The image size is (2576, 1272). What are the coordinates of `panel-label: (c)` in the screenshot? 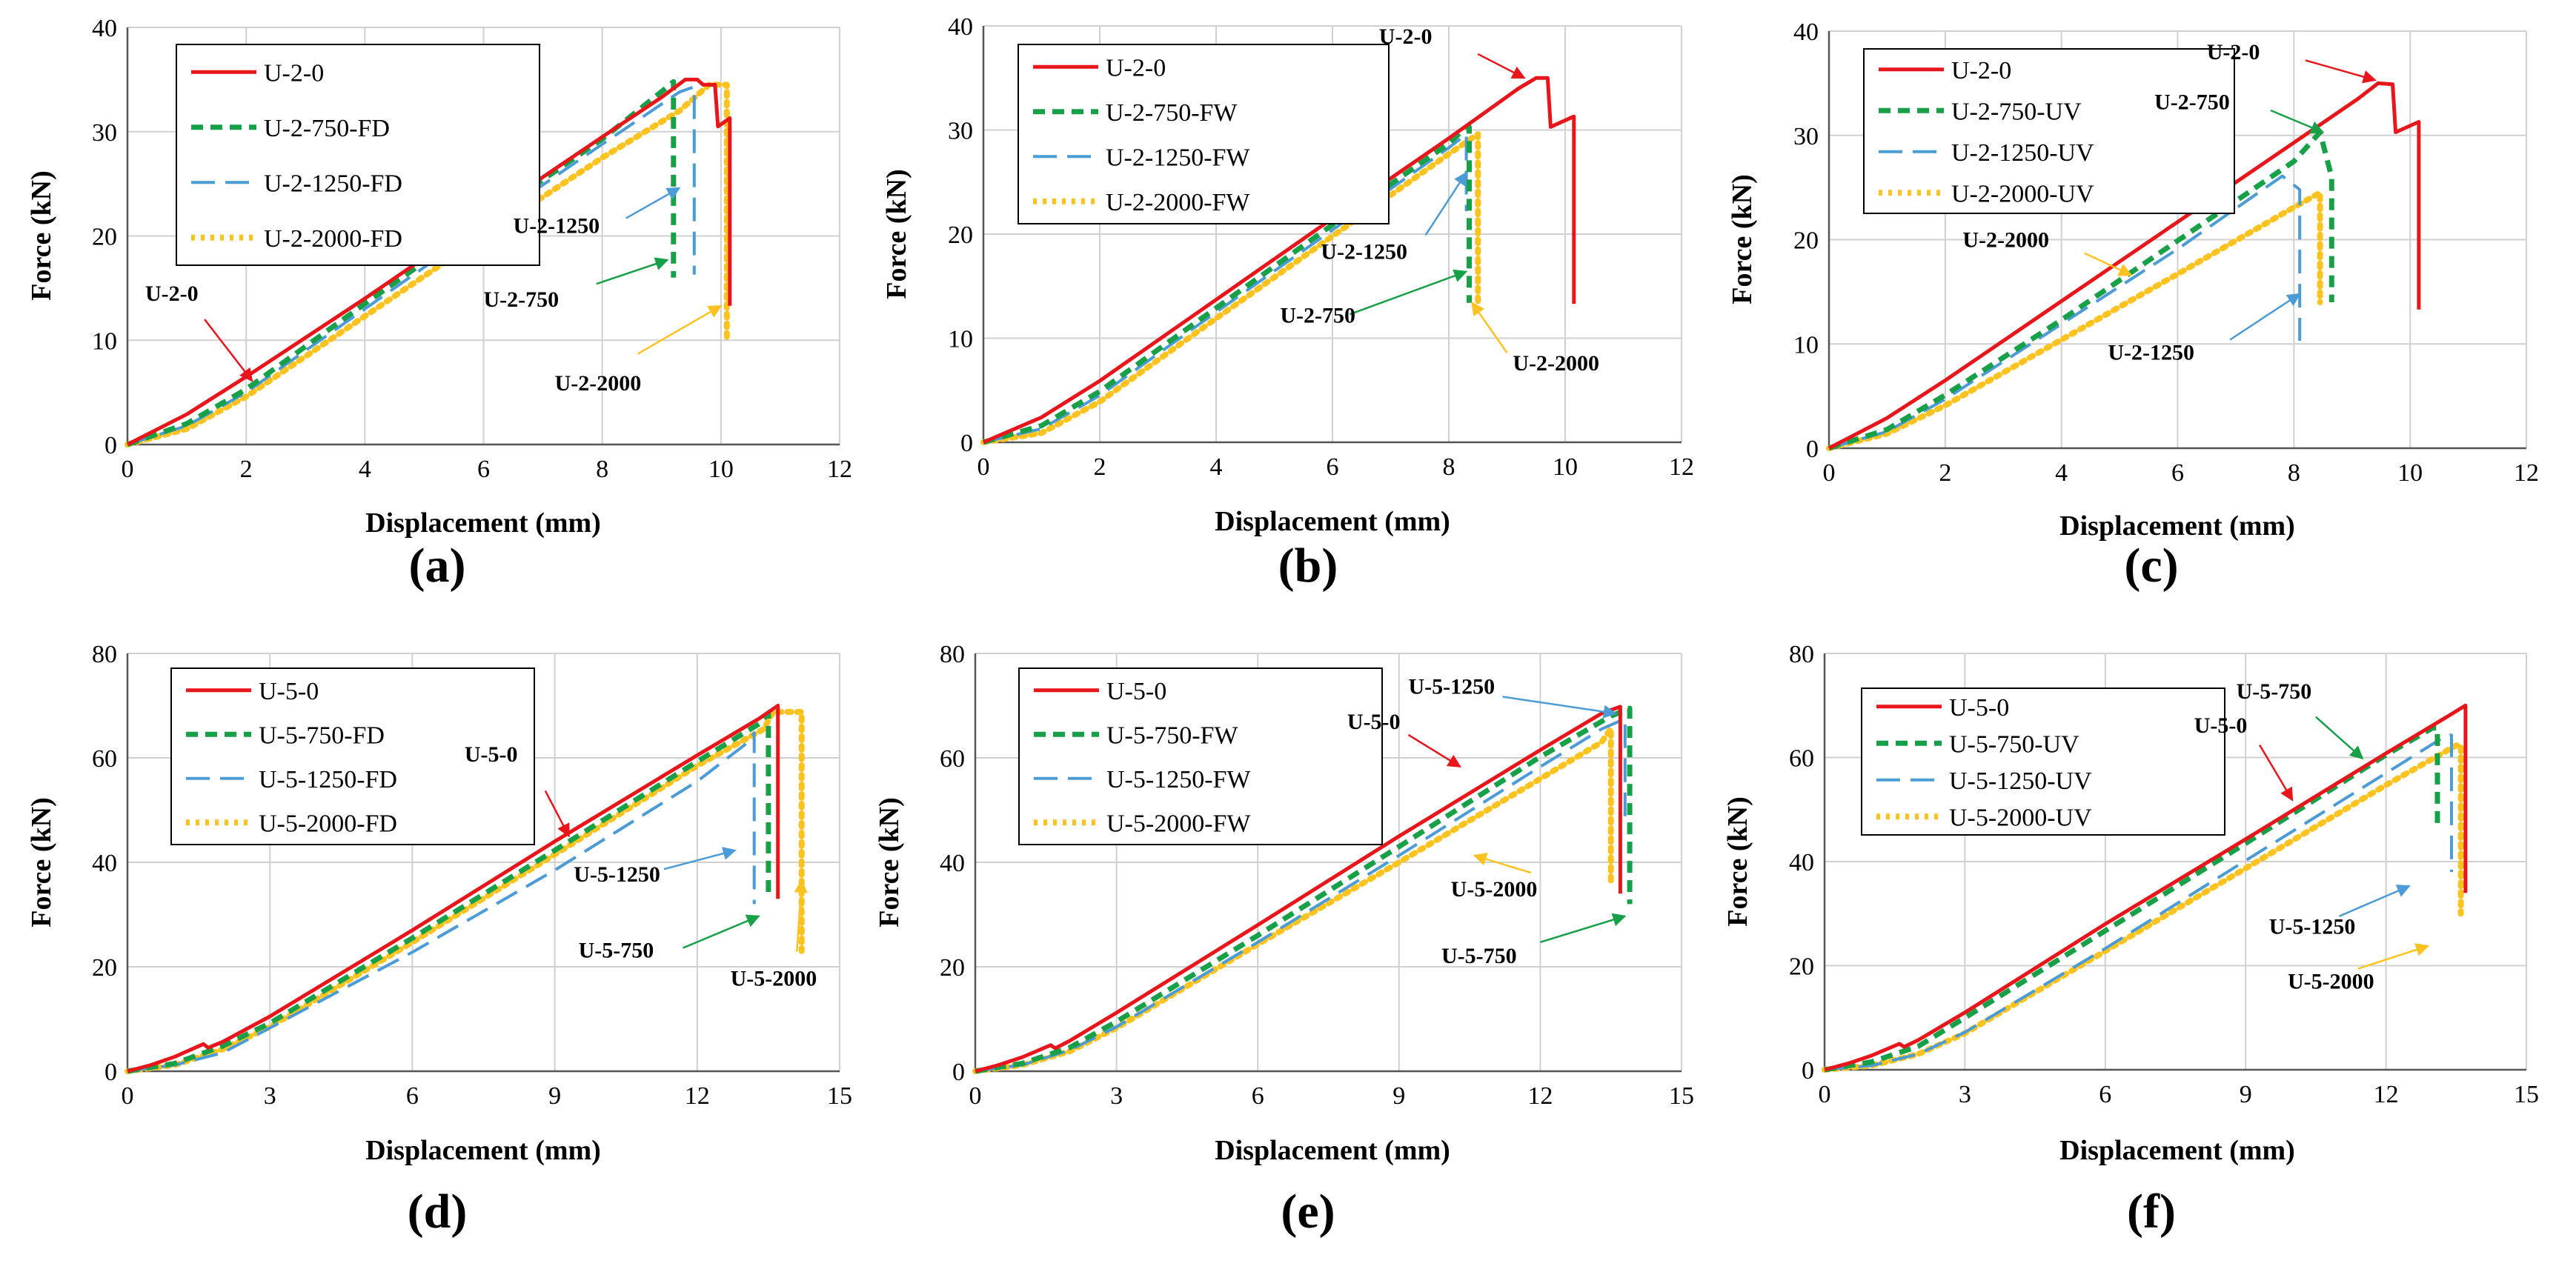 It's located at (2151, 566).